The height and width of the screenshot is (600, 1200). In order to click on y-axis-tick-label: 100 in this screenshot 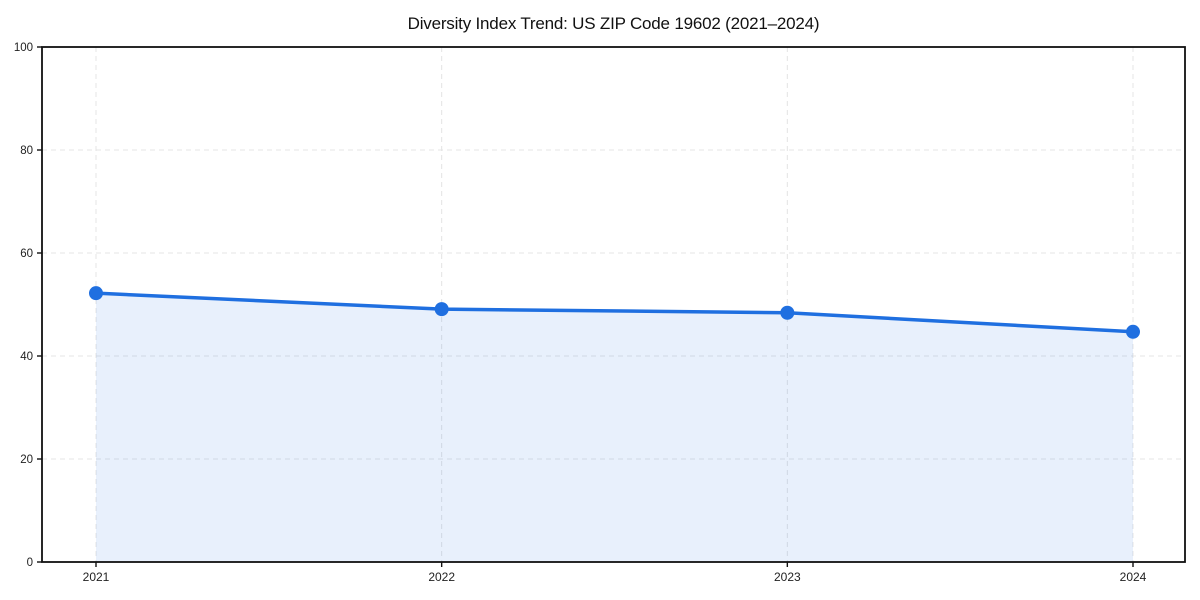, I will do `click(23, 48)`.